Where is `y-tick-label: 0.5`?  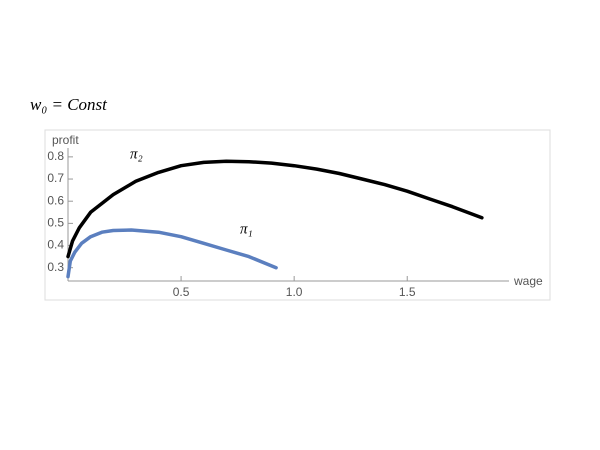 y-tick-label: 0.5 is located at coordinates (55, 223).